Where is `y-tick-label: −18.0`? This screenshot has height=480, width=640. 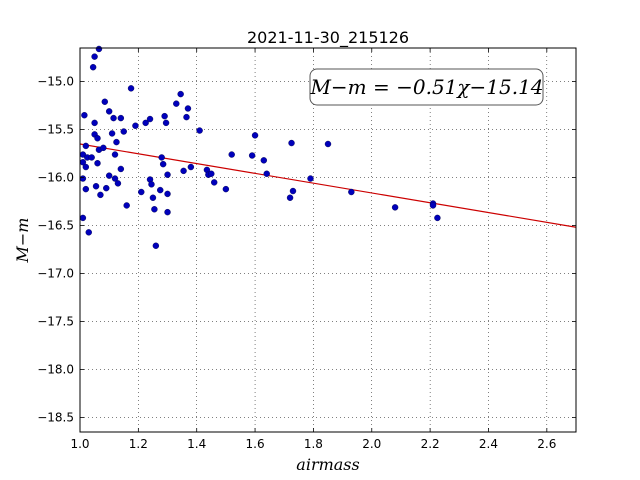
y-tick-label: −18.0 is located at coordinates (55, 370).